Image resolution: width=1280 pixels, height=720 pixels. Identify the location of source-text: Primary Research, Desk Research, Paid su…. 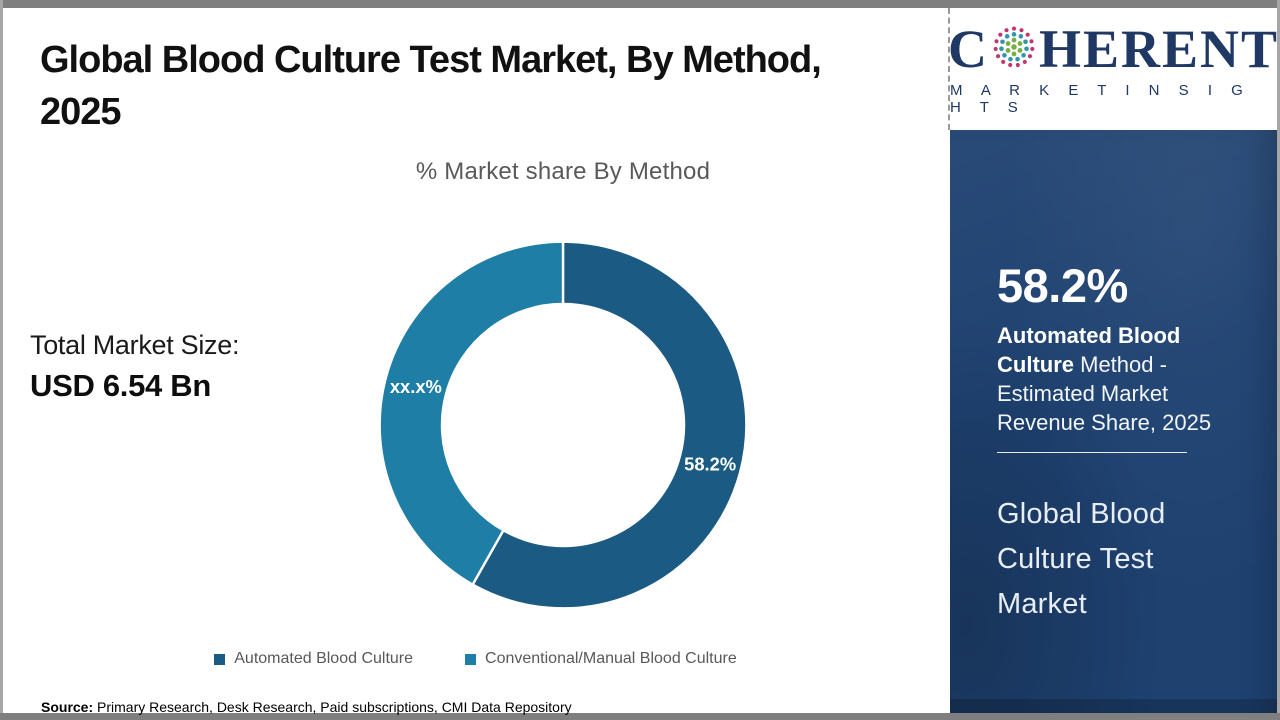
(332, 707).